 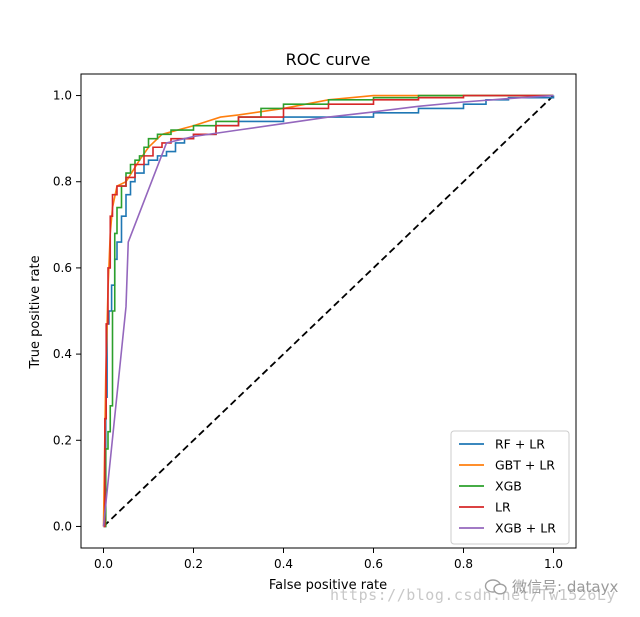 What do you see at coordinates (473, 595) in the screenshot?
I see `watermark-url: https://blog.csdn.net/Tw1526Ly` at bounding box center [473, 595].